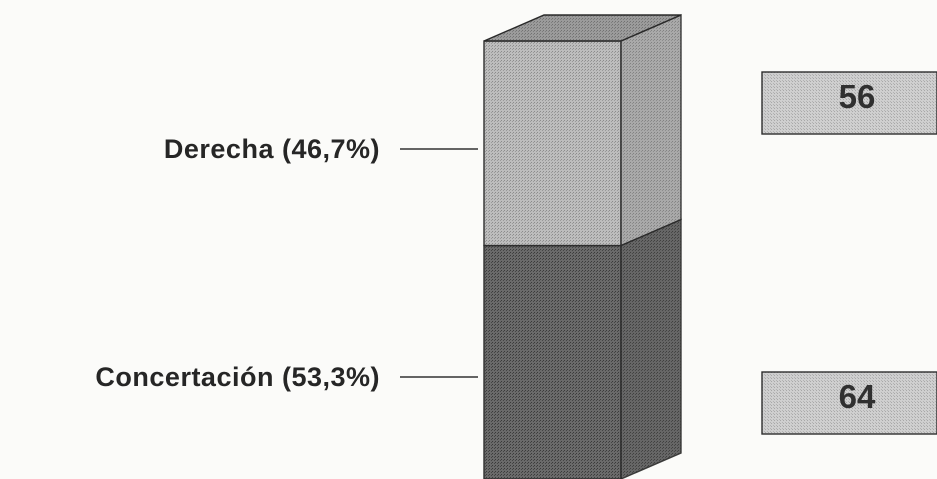 The width and height of the screenshot is (937, 479). Describe the element at coordinates (651, 130) in the screenshot. I see `bar-side-shade-derecha` at that location.